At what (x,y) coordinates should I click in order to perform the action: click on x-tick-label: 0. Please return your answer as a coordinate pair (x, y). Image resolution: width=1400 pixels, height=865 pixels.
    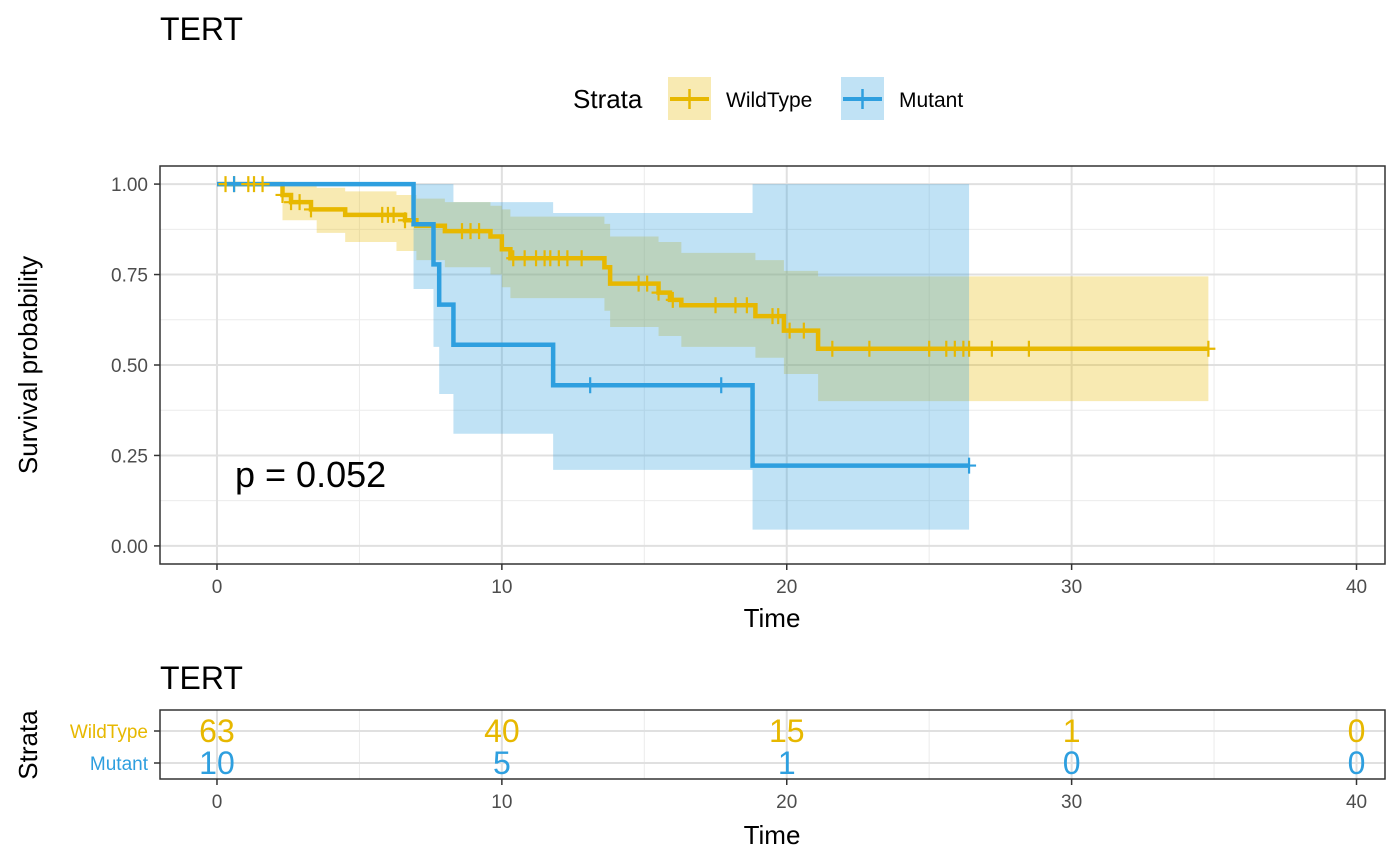
    Looking at the image, I should click on (217, 587).